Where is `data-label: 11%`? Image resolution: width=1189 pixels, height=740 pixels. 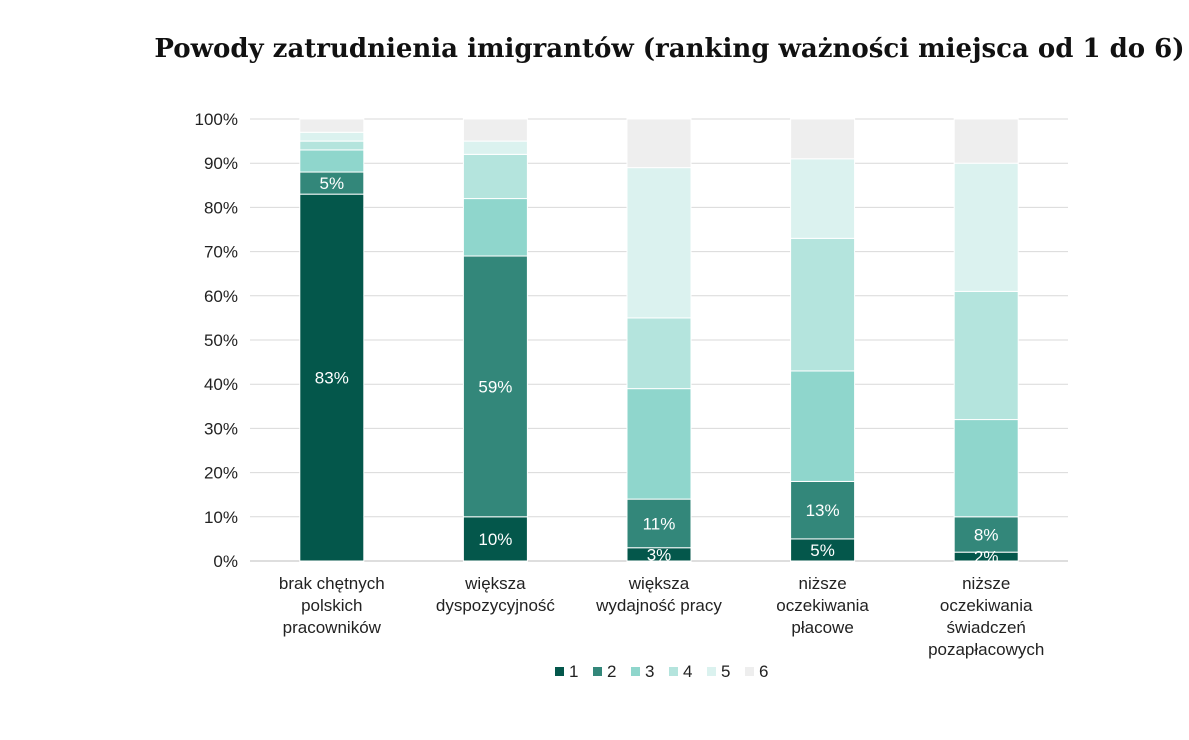
data-label: 11% is located at coordinates (659, 523).